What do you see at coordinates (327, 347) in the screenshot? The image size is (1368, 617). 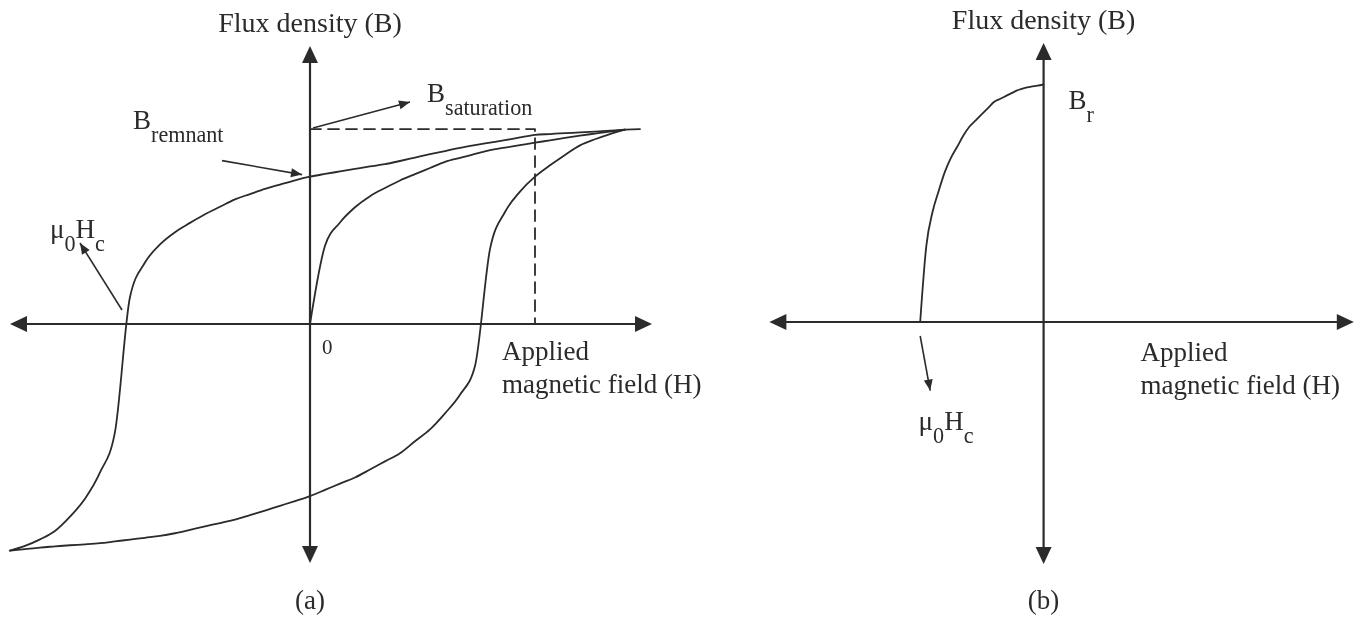 I see `annotation: 0` at bounding box center [327, 347].